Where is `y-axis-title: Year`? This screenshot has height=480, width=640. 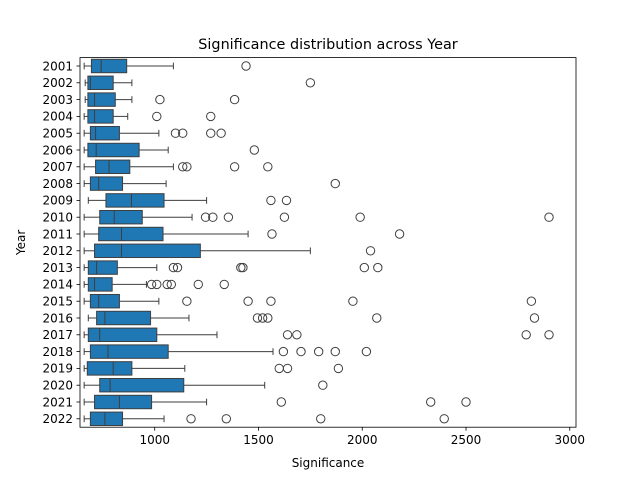
y-axis-title: Year is located at coordinates (21, 243).